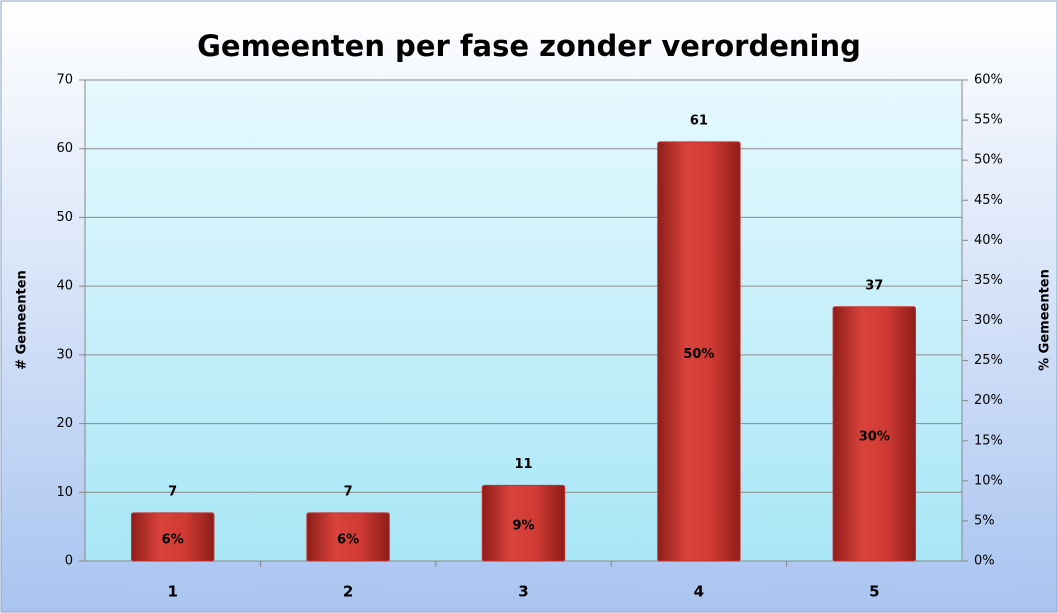 The image size is (1058, 613). What do you see at coordinates (529, 46) in the screenshot?
I see `chart-title: Gemeenten per fase zonder verordening` at bounding box center [529, 46].